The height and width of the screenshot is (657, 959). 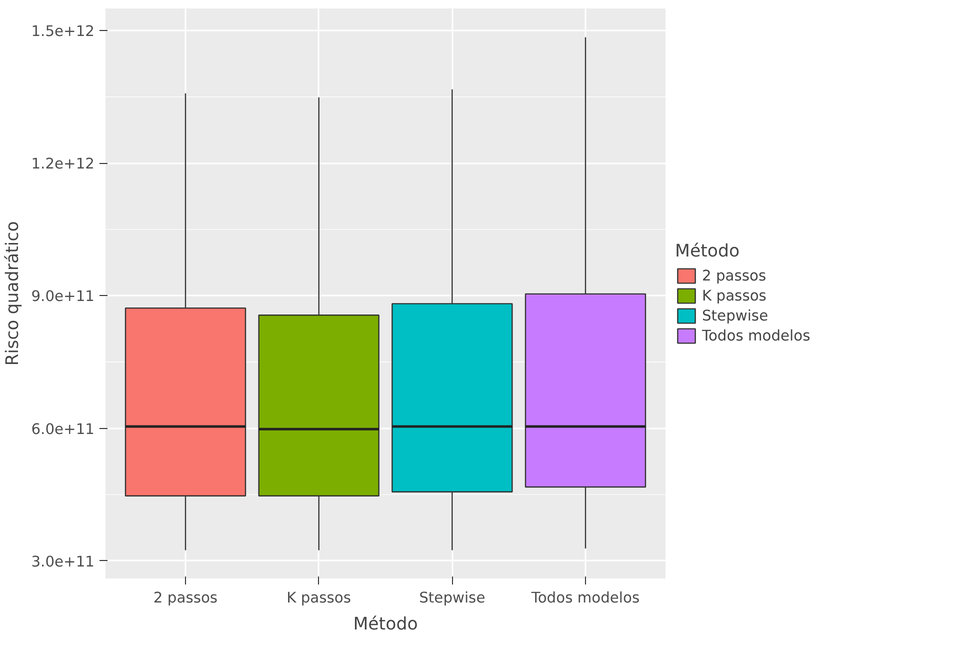 I want to click on x-tick-label: 2 passos, so click(x=185, y=598).